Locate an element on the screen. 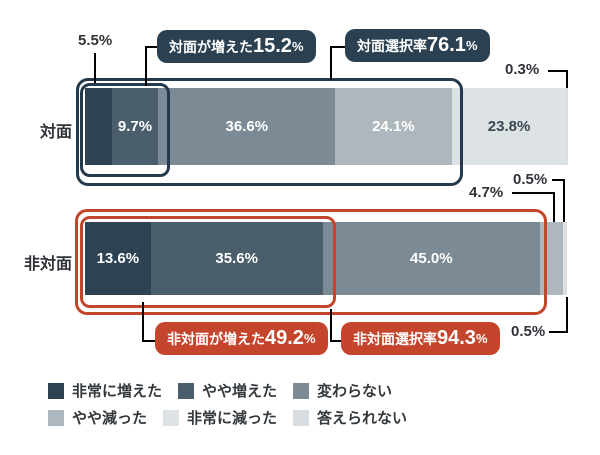 Image resolution: width=600 pixels, height=455 pixels. bar-segment-非常に減った: 23.8% is located at coordinates (509, 126).